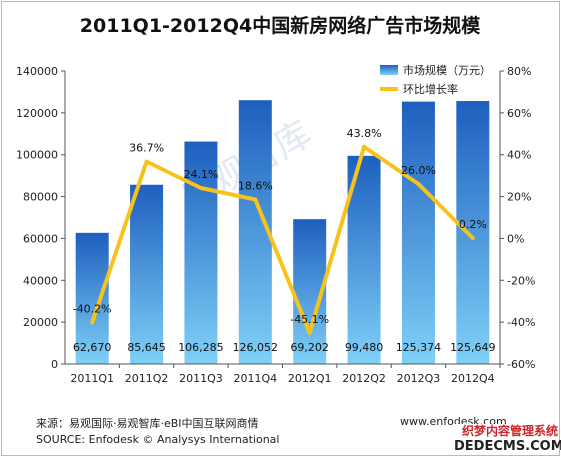 This screenshot has height=457, width=561. Describe the element at coordinates (37, 113) in the screenshot. I see `y-left-tick-label: 120000` at that location.